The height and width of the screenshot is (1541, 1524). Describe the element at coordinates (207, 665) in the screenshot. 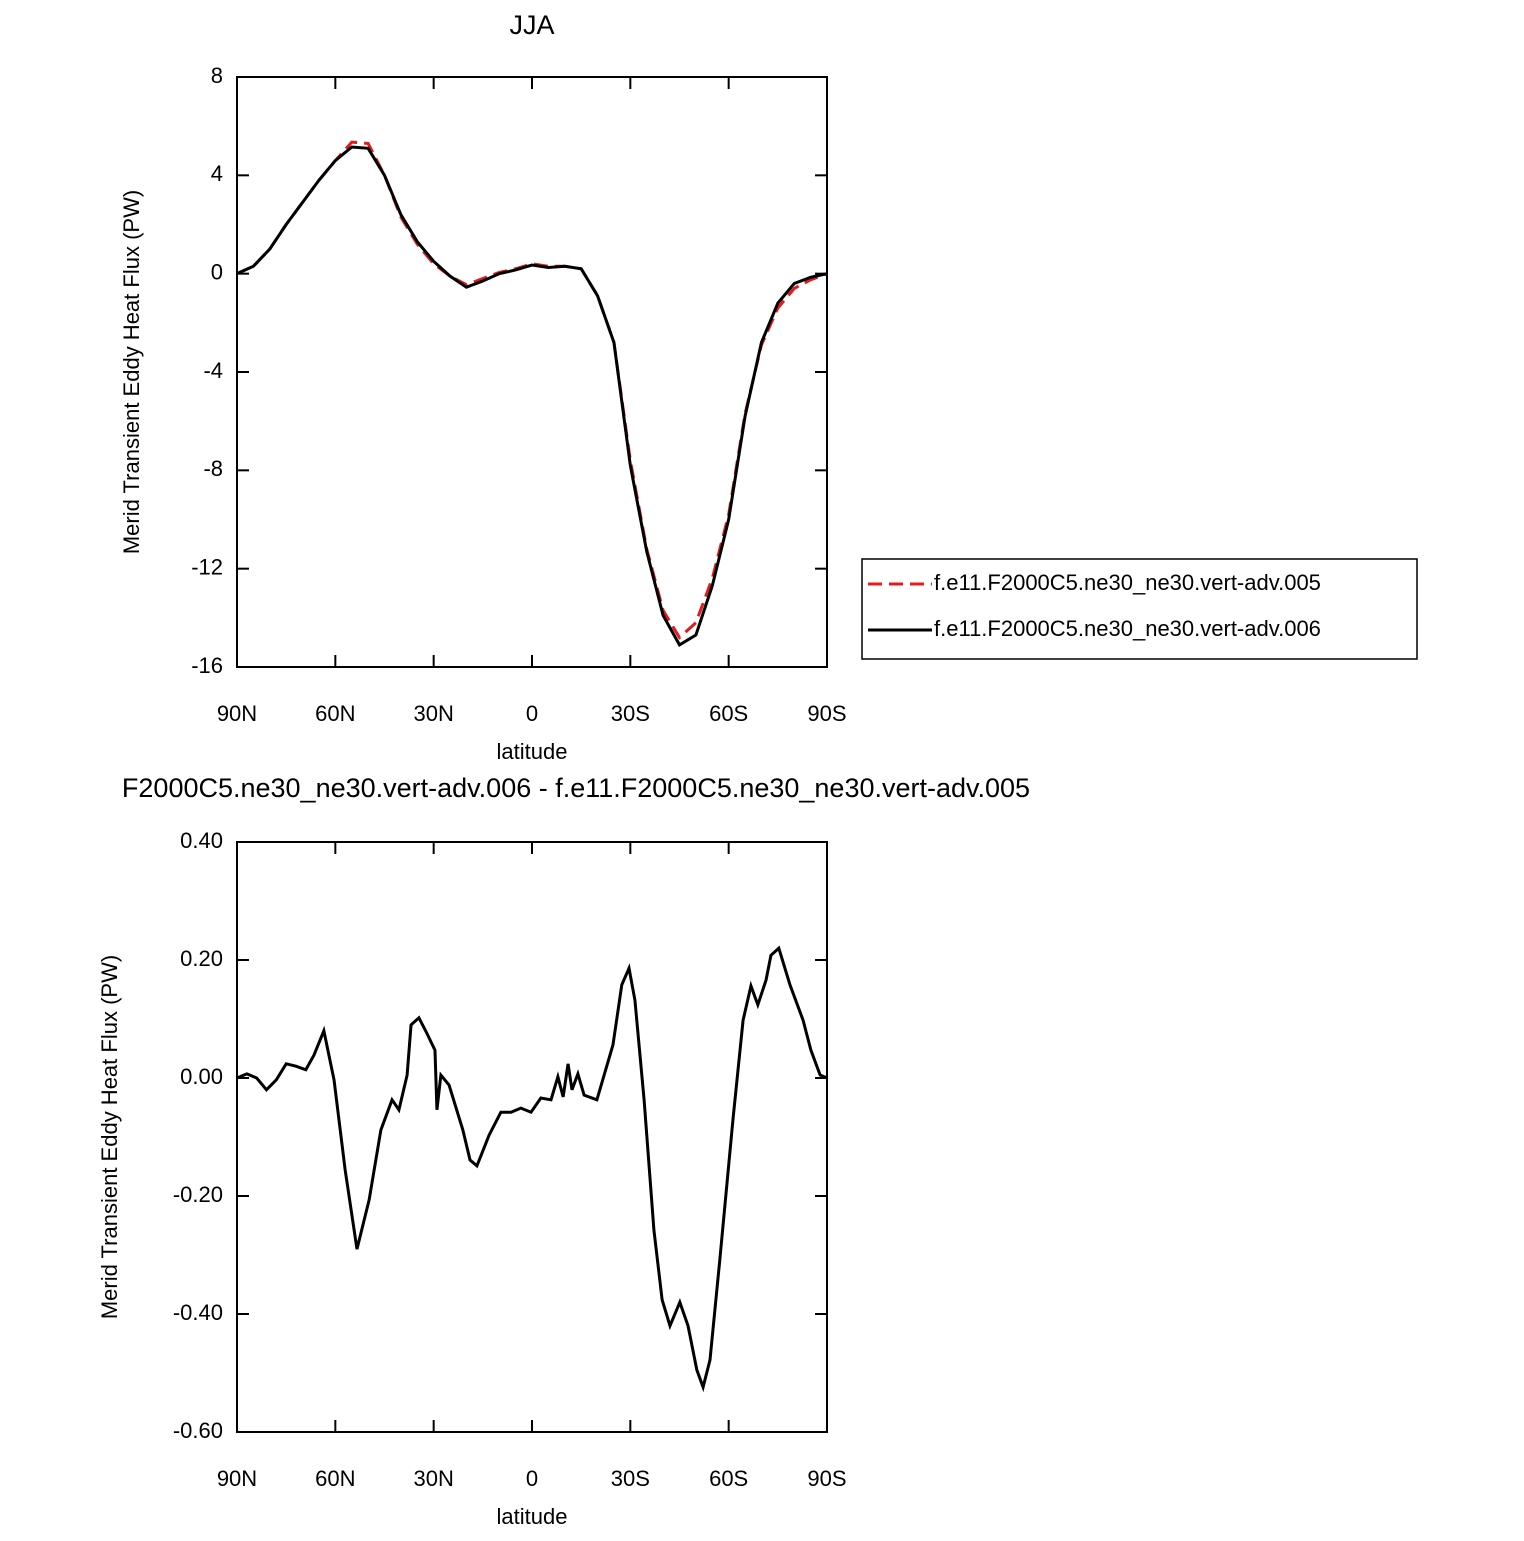

I see `y-tick-label: -16` at that location.